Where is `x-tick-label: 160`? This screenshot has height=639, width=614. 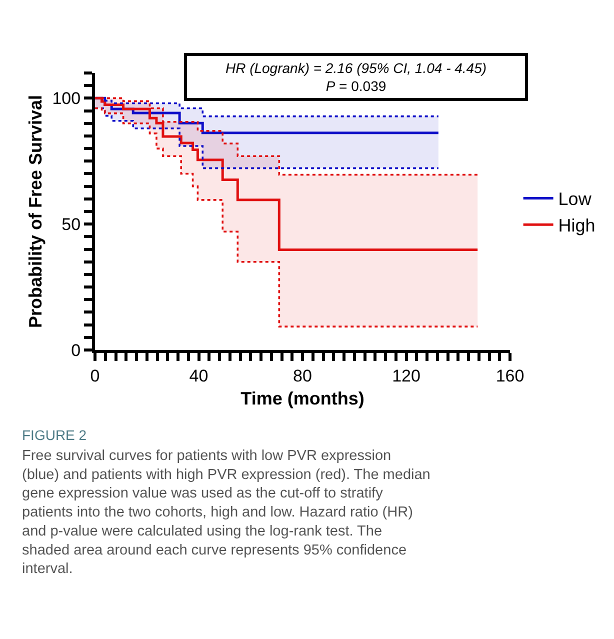 x-tick-label: 160 is located at coordinates (510, 376).